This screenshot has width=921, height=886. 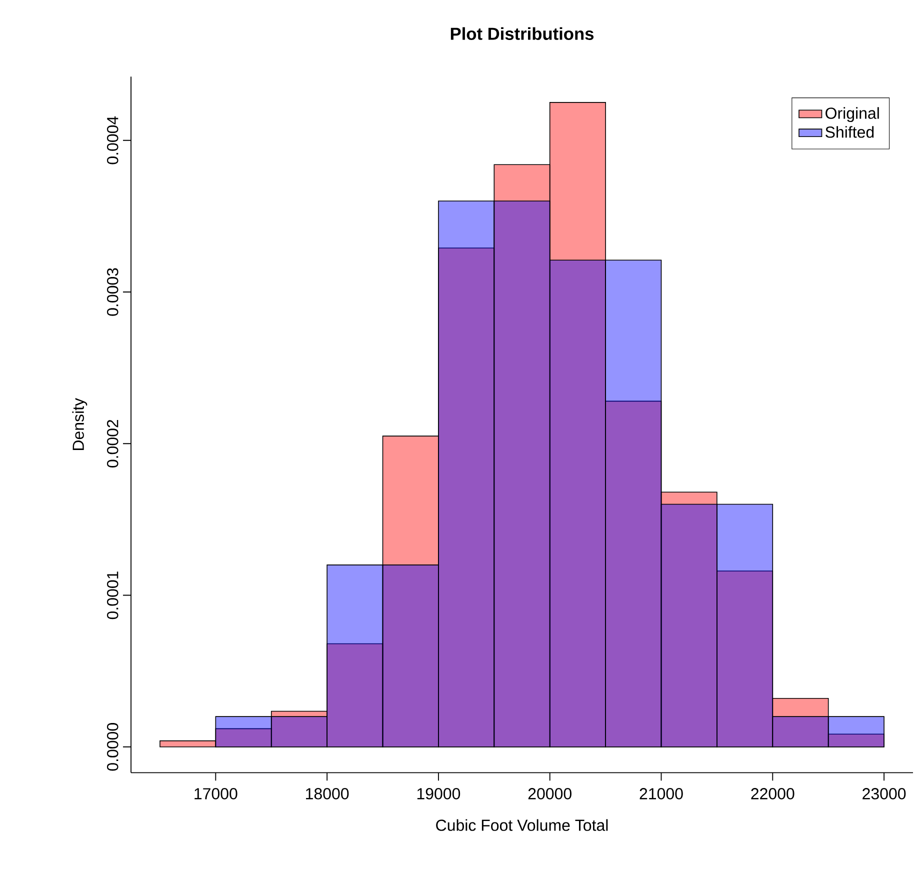 What do you see at coordinates (112, 444) in the screenshot?
I see `y-tick-label: 0.0002` at bounding box center [112, 444].